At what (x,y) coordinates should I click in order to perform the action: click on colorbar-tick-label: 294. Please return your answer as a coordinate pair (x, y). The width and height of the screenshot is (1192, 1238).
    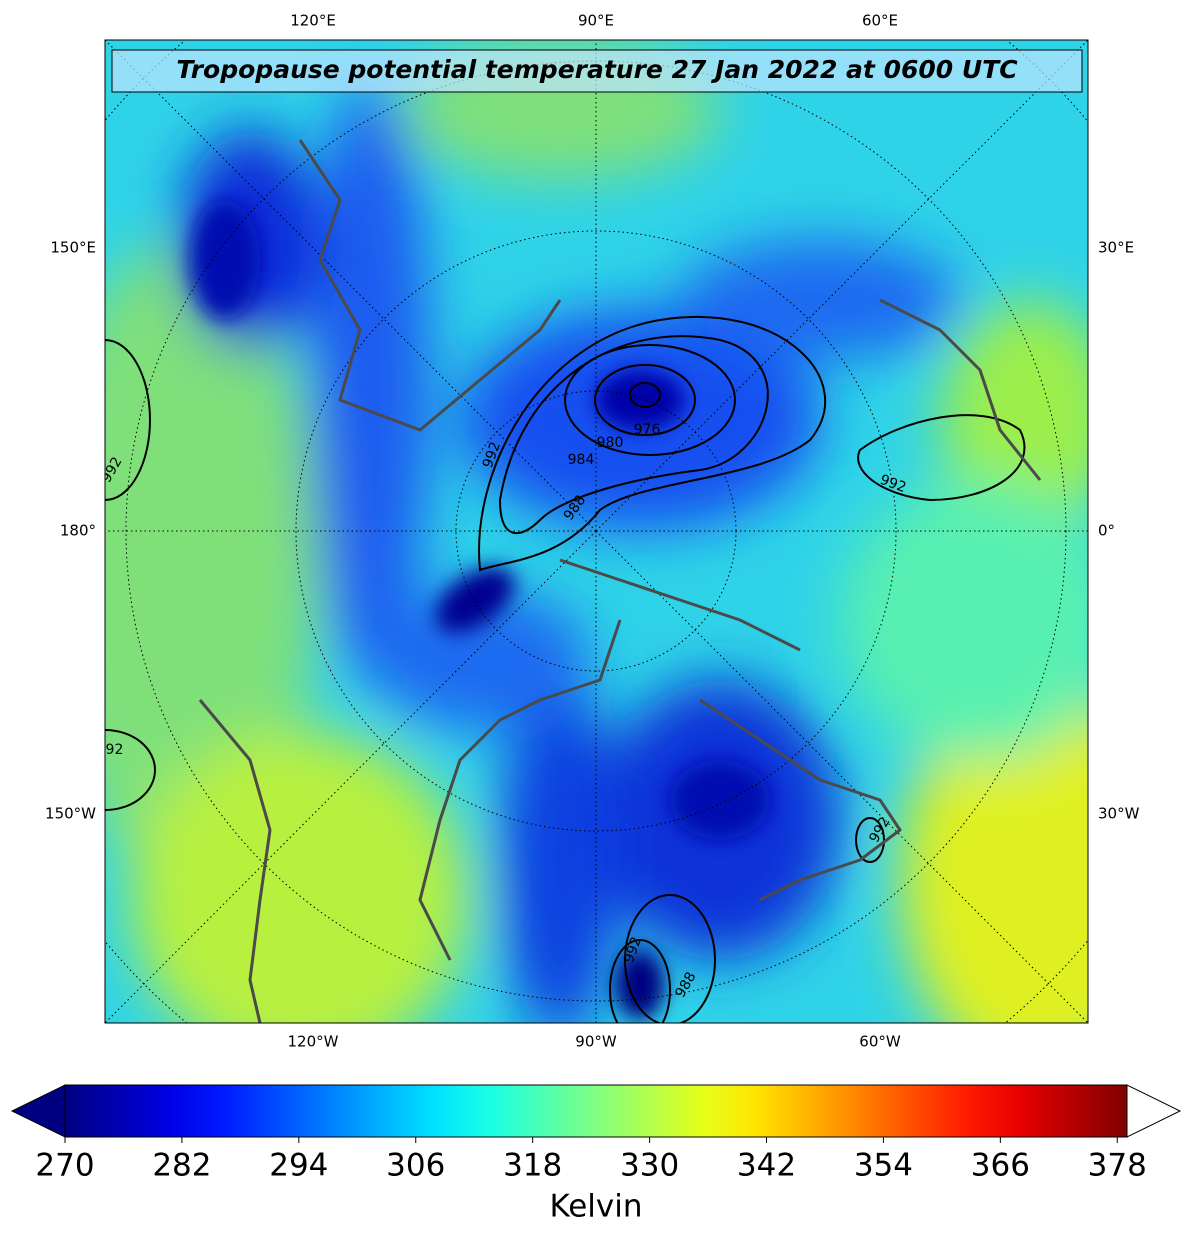
    Looking at the image, I should click on (298, 1166).